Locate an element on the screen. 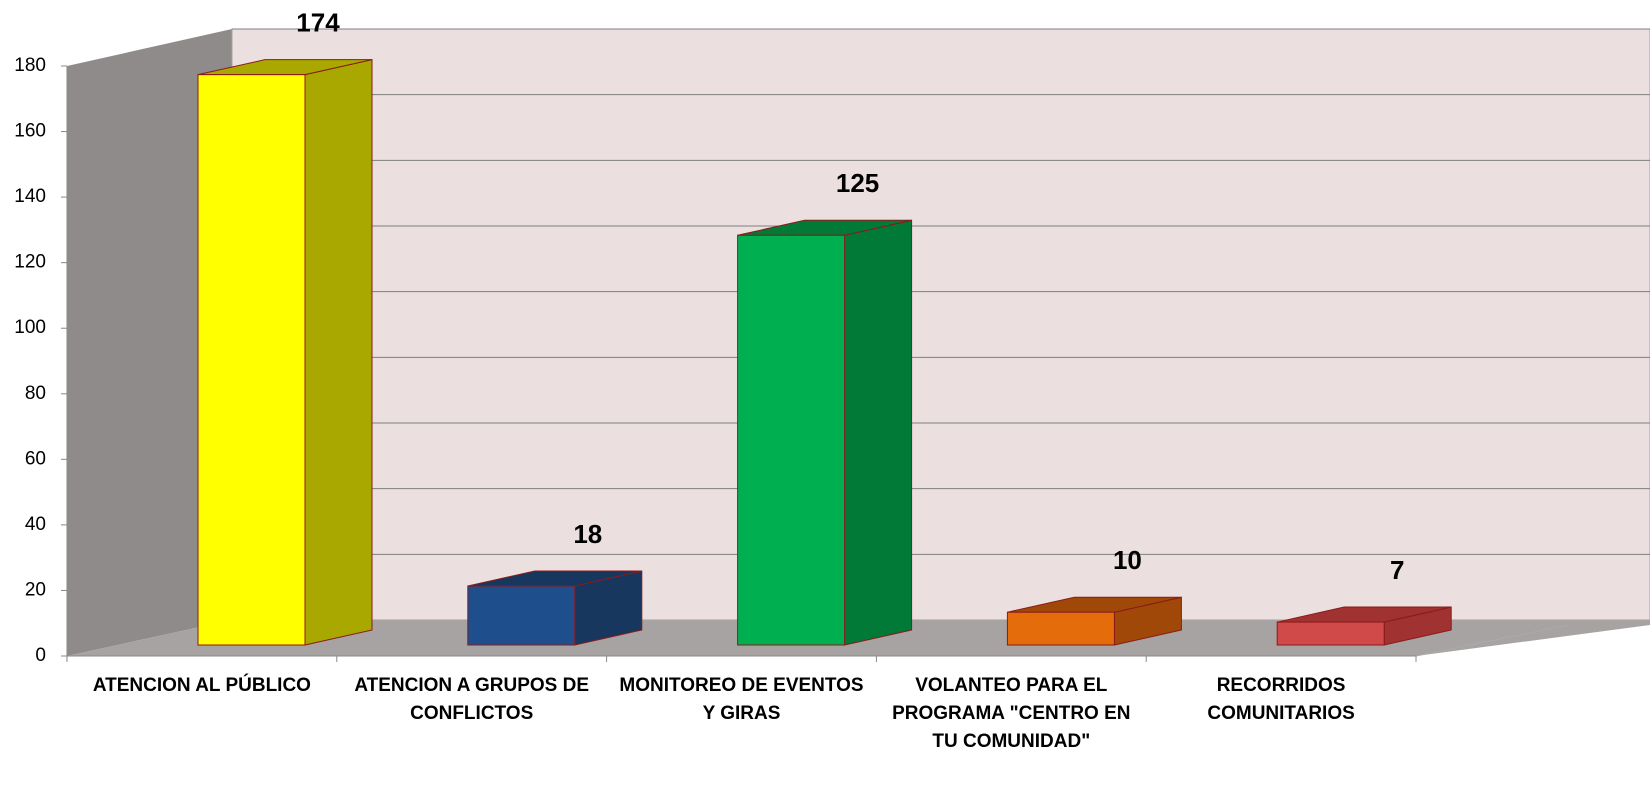 The width and height of the screenshot is (1650, 789). y-tick-label: 140 is located at coordinates (30, 196).